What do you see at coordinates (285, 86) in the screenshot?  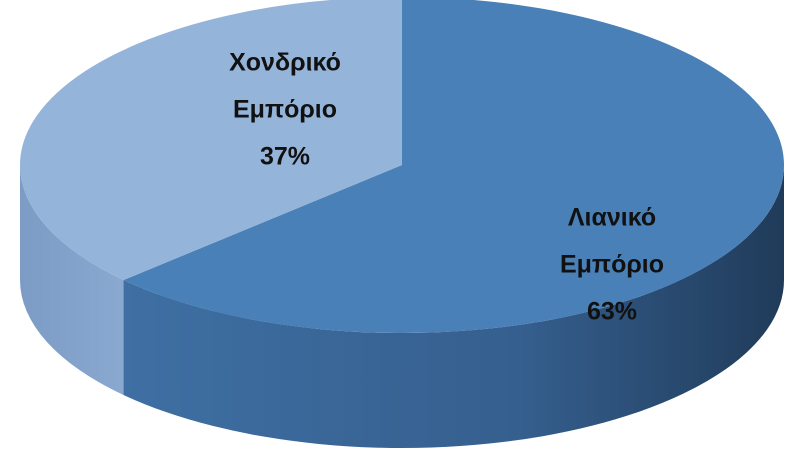 I see `category-label: Χονδρικό Εμπόριο` at bounding box center [285, 86].